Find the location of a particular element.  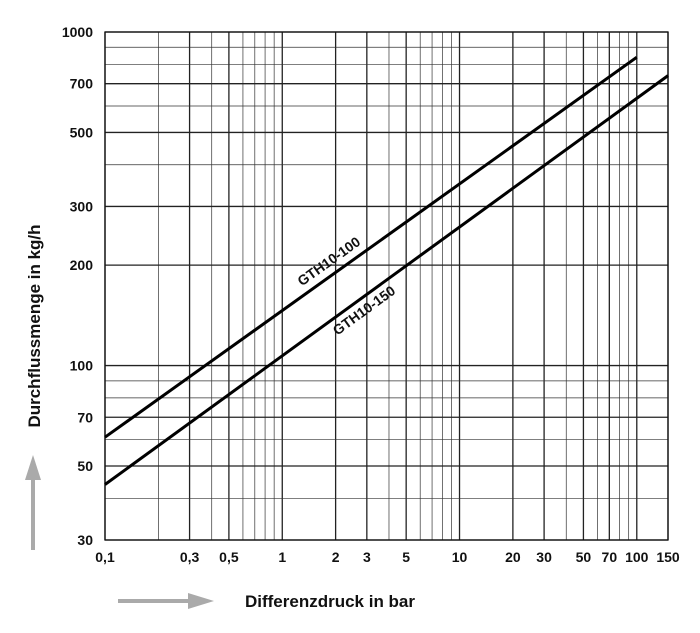

x-tick-label: 30 is located at coordinates (544, 557).